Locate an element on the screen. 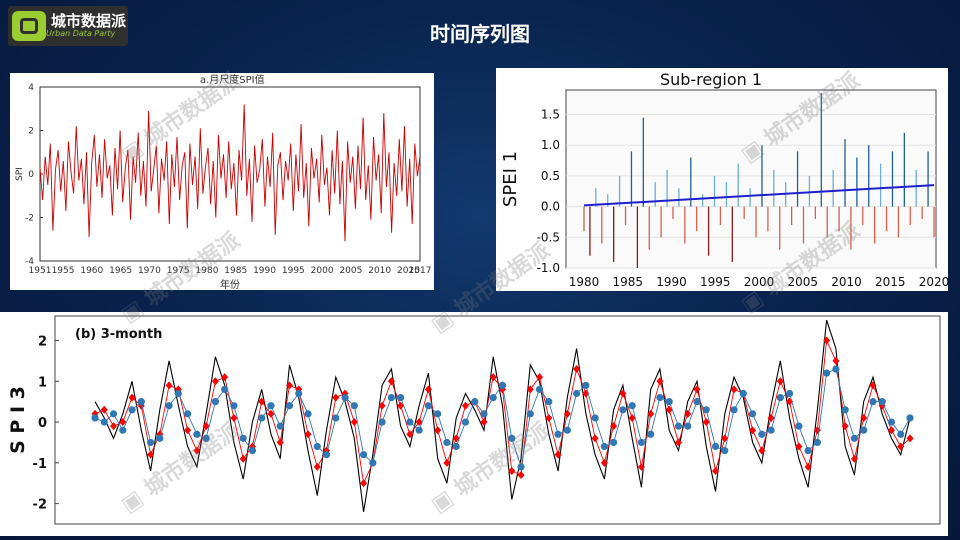 The image size is (960, 540). y-tick-label: 1 is located at coordinates (42, 382).